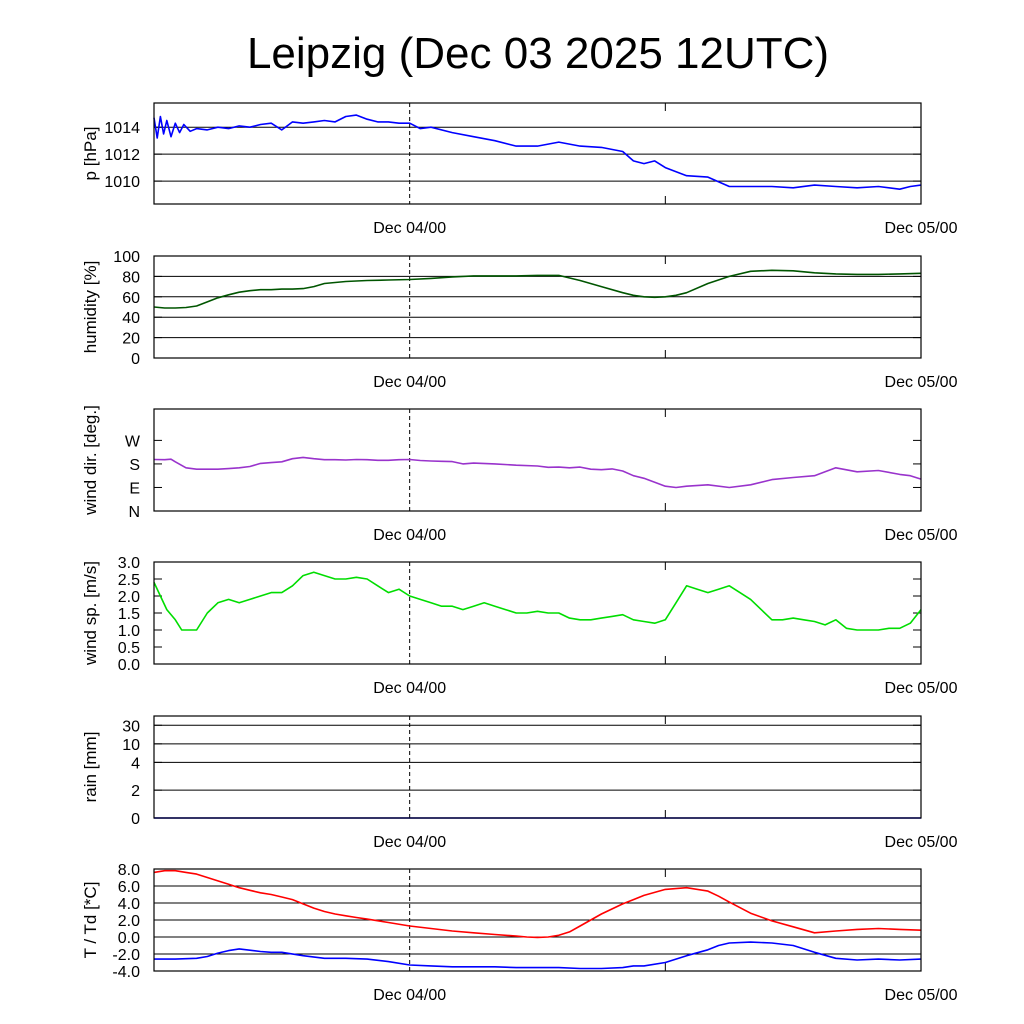  Describe the element at coordinates (131, 277) in the screenshot. I see `humidity-ytick-label: 80` at that location.